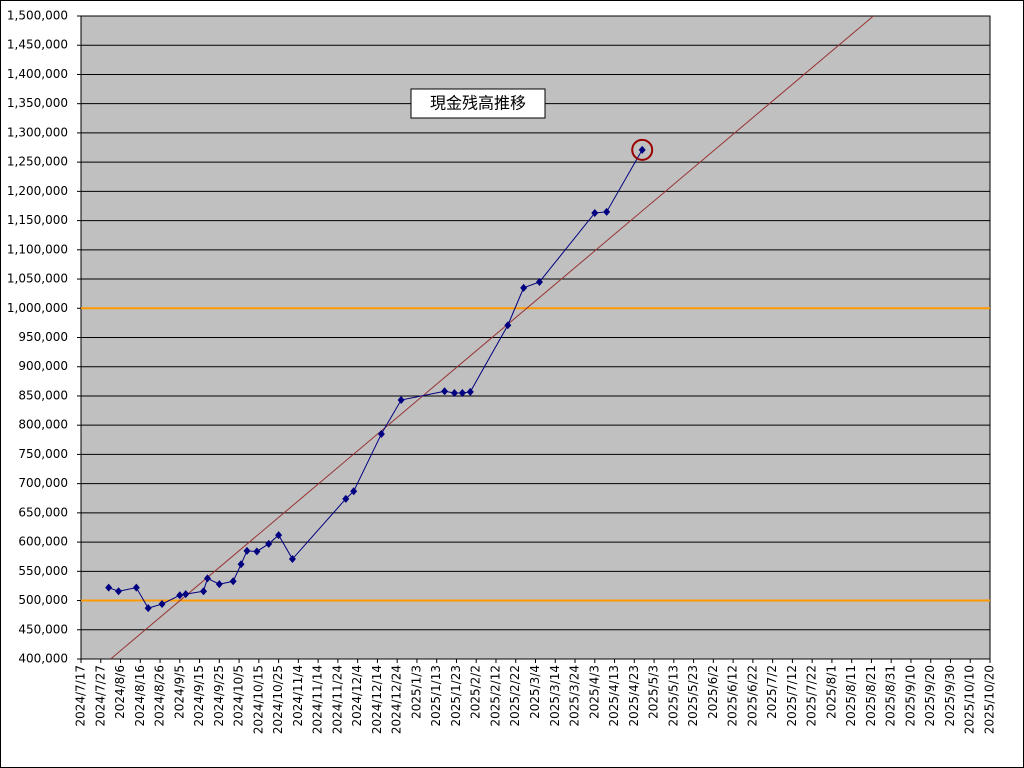 Image resolution: width=1024 pixels, height=768 pixels. What do you see at coordinates (37, 191) in the screenshot?
I see `y-tick-label: 1,200,000` at bounding box center [37, 191].